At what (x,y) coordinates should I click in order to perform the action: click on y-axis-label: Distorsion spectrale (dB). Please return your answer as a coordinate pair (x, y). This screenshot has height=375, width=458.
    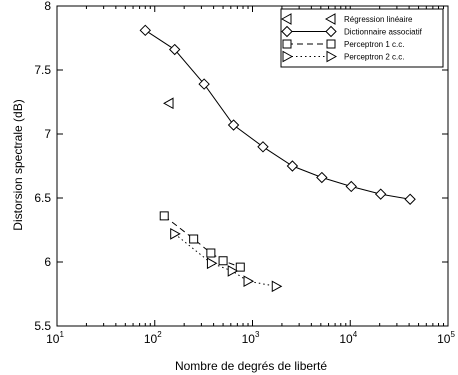
    Looking at the image, I should click on (18, 164).